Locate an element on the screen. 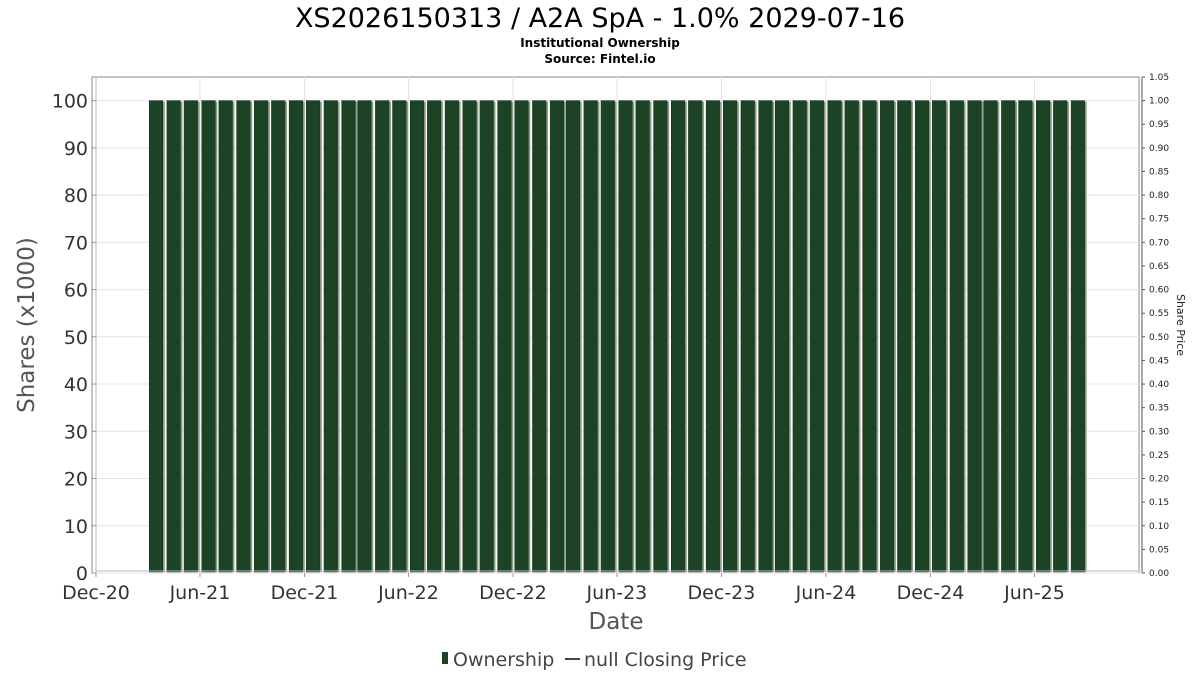  y2-tick-label: 0.75 is located at coordinates (1159, 220).